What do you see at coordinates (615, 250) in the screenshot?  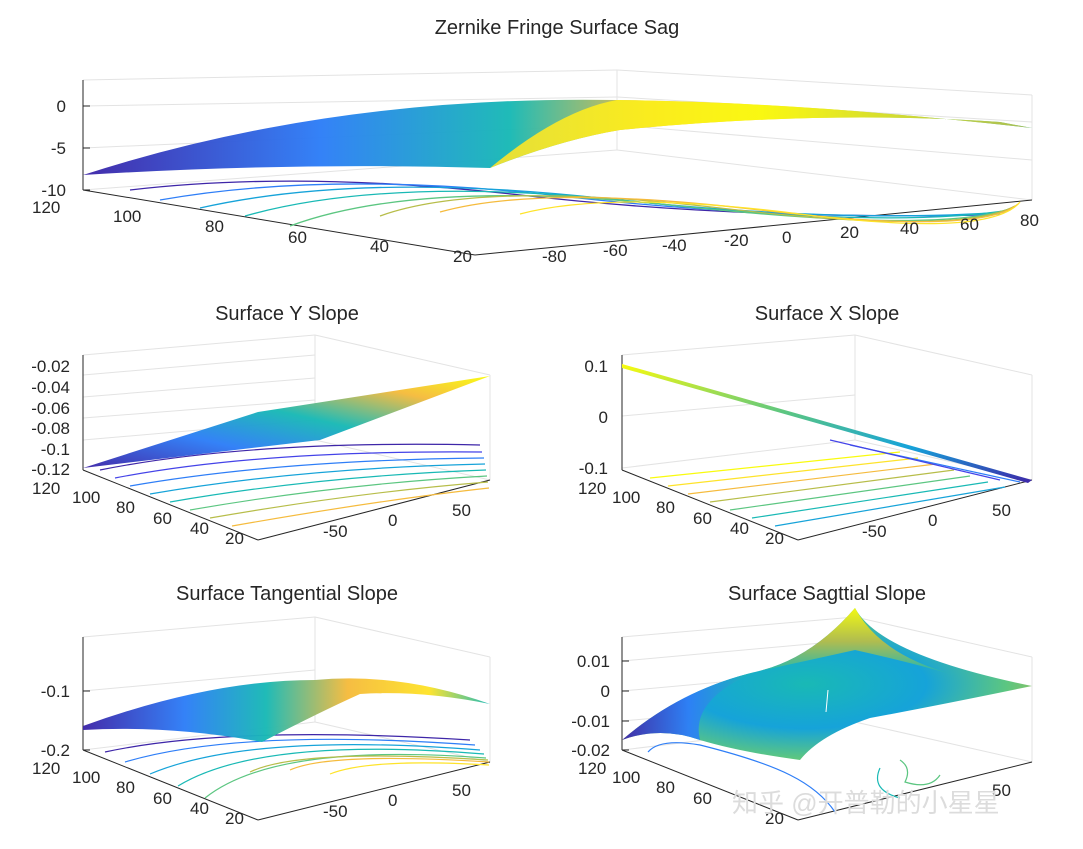 I see `x-tick-label: -60` at bounding box center [615, 250].